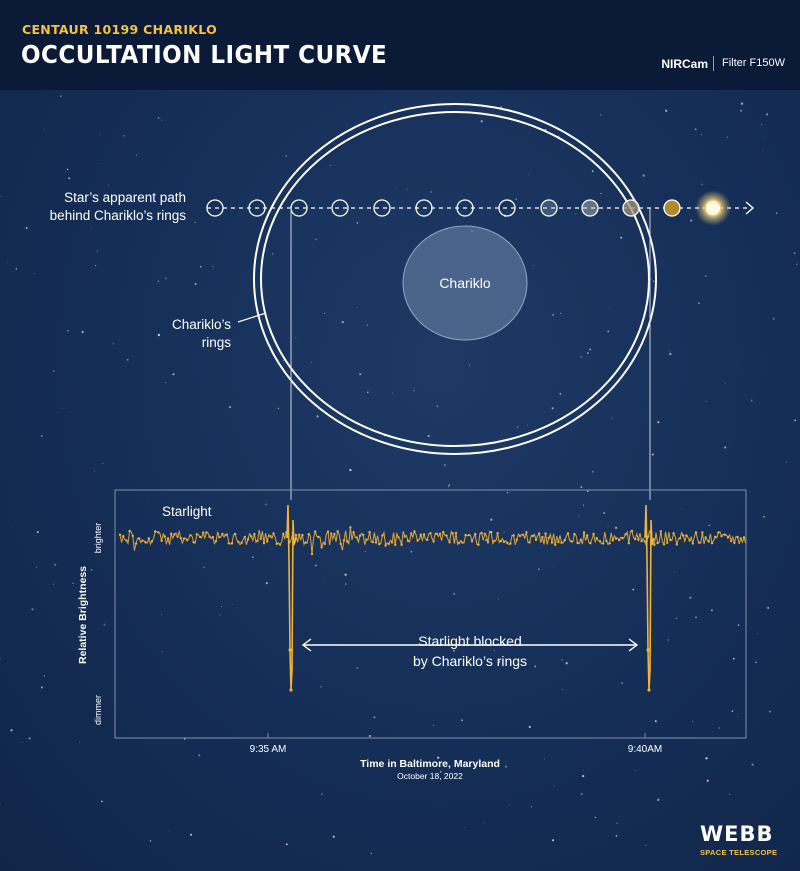  Describe the element at coordinates (649, 690) in the screenshot. I see `dip-point` at that location.